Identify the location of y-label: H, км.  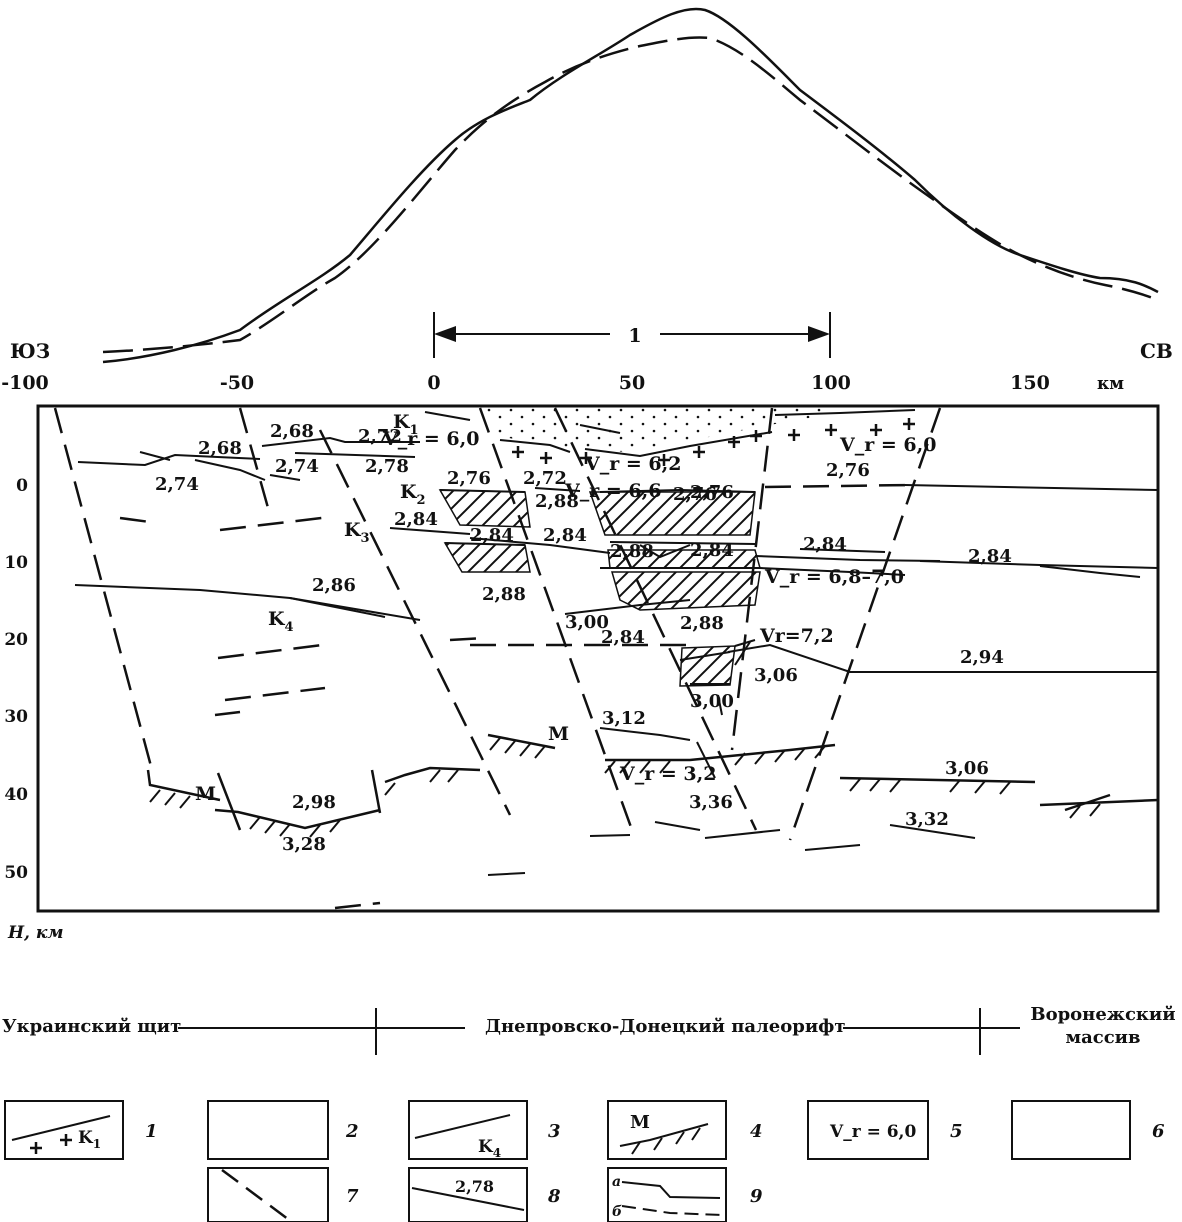
(35, 933).